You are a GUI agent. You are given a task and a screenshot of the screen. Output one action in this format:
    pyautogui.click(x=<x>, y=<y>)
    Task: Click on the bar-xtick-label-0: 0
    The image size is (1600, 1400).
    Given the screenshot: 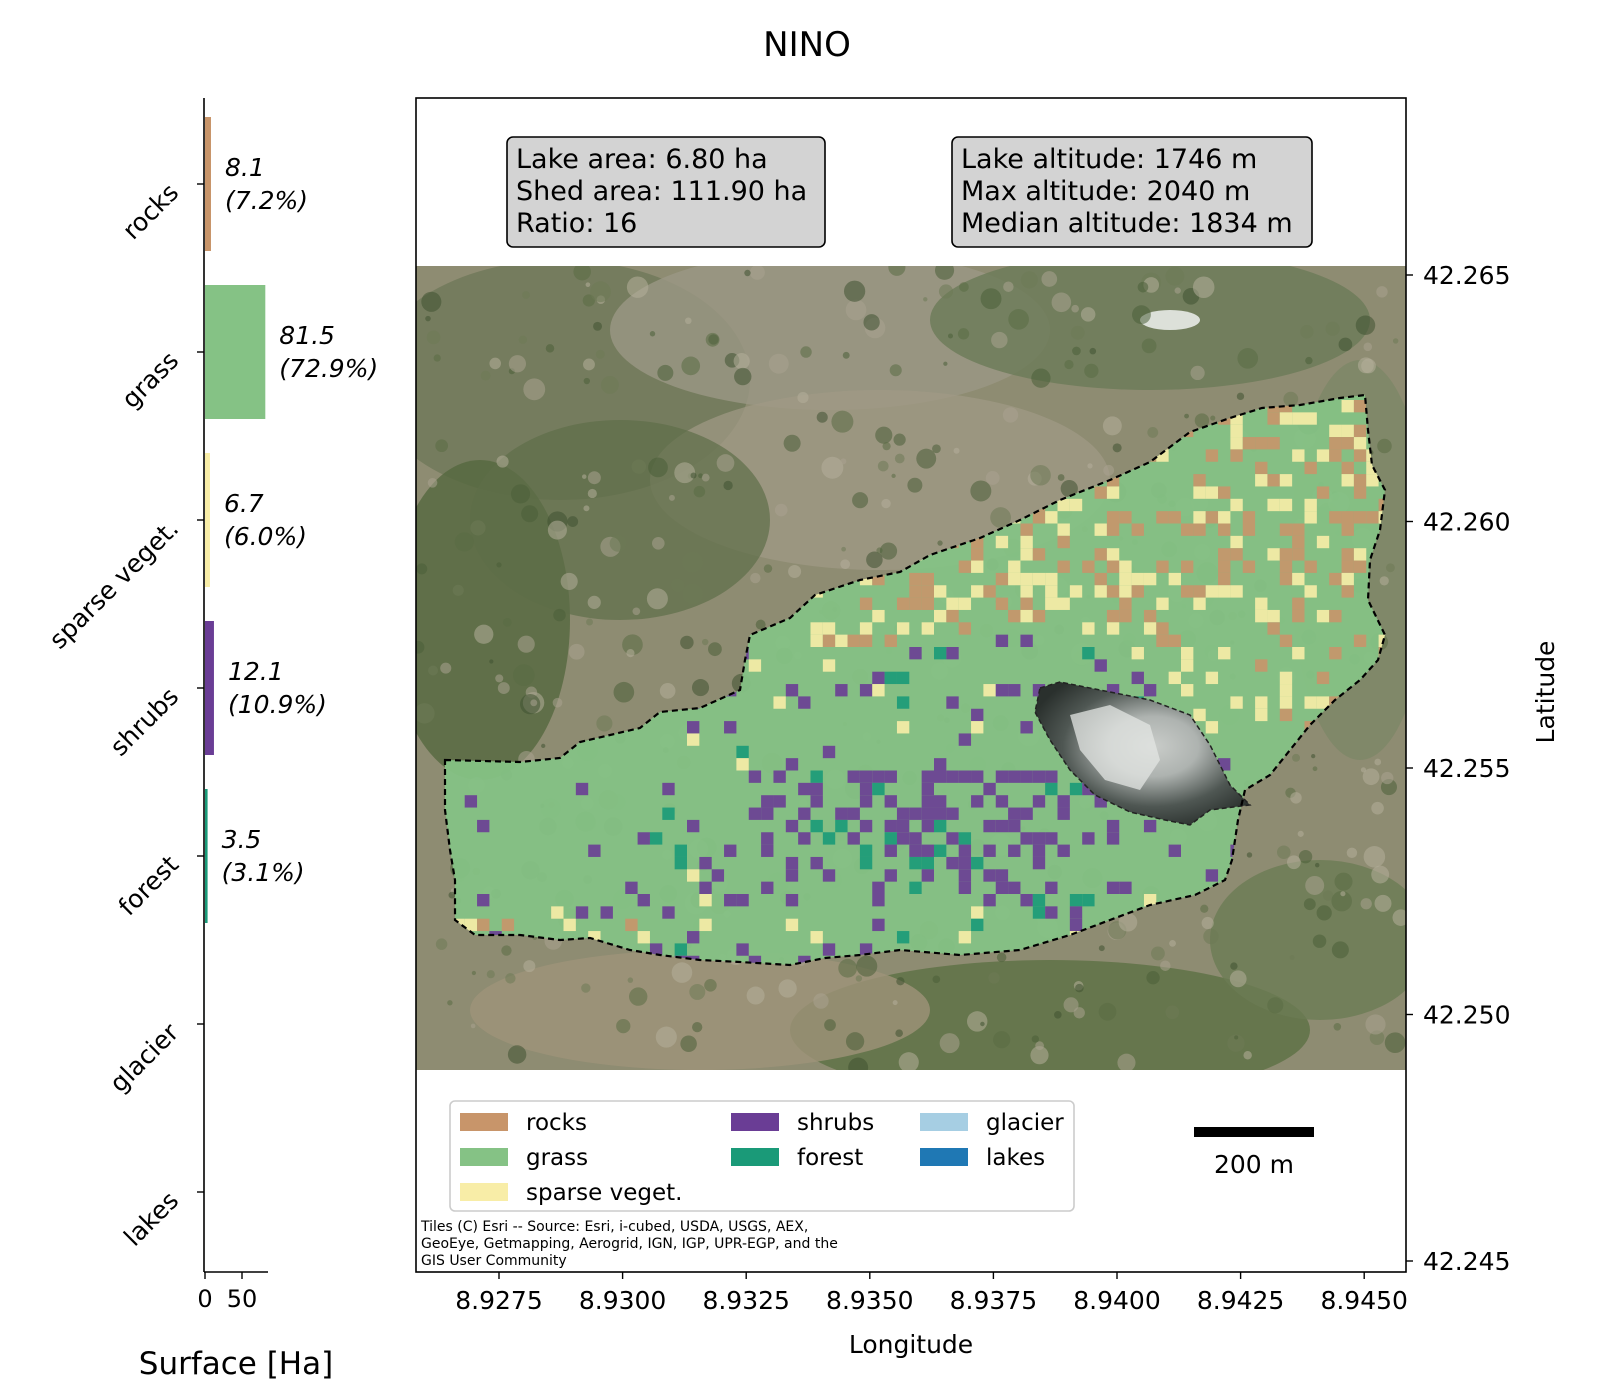 What is the action you would take?
    pyautogui.click(x=204, y=1299)
    